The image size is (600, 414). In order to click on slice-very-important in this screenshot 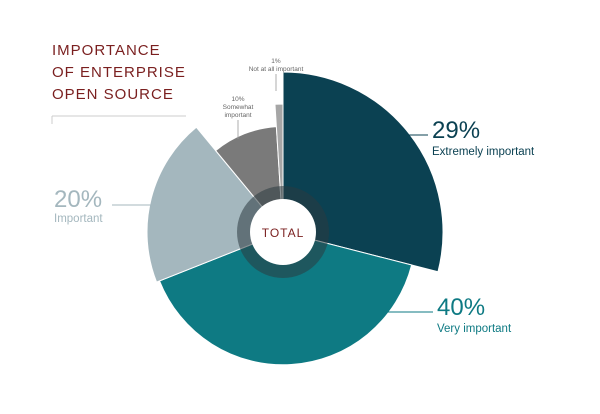, I will do `click(285, 298)`.